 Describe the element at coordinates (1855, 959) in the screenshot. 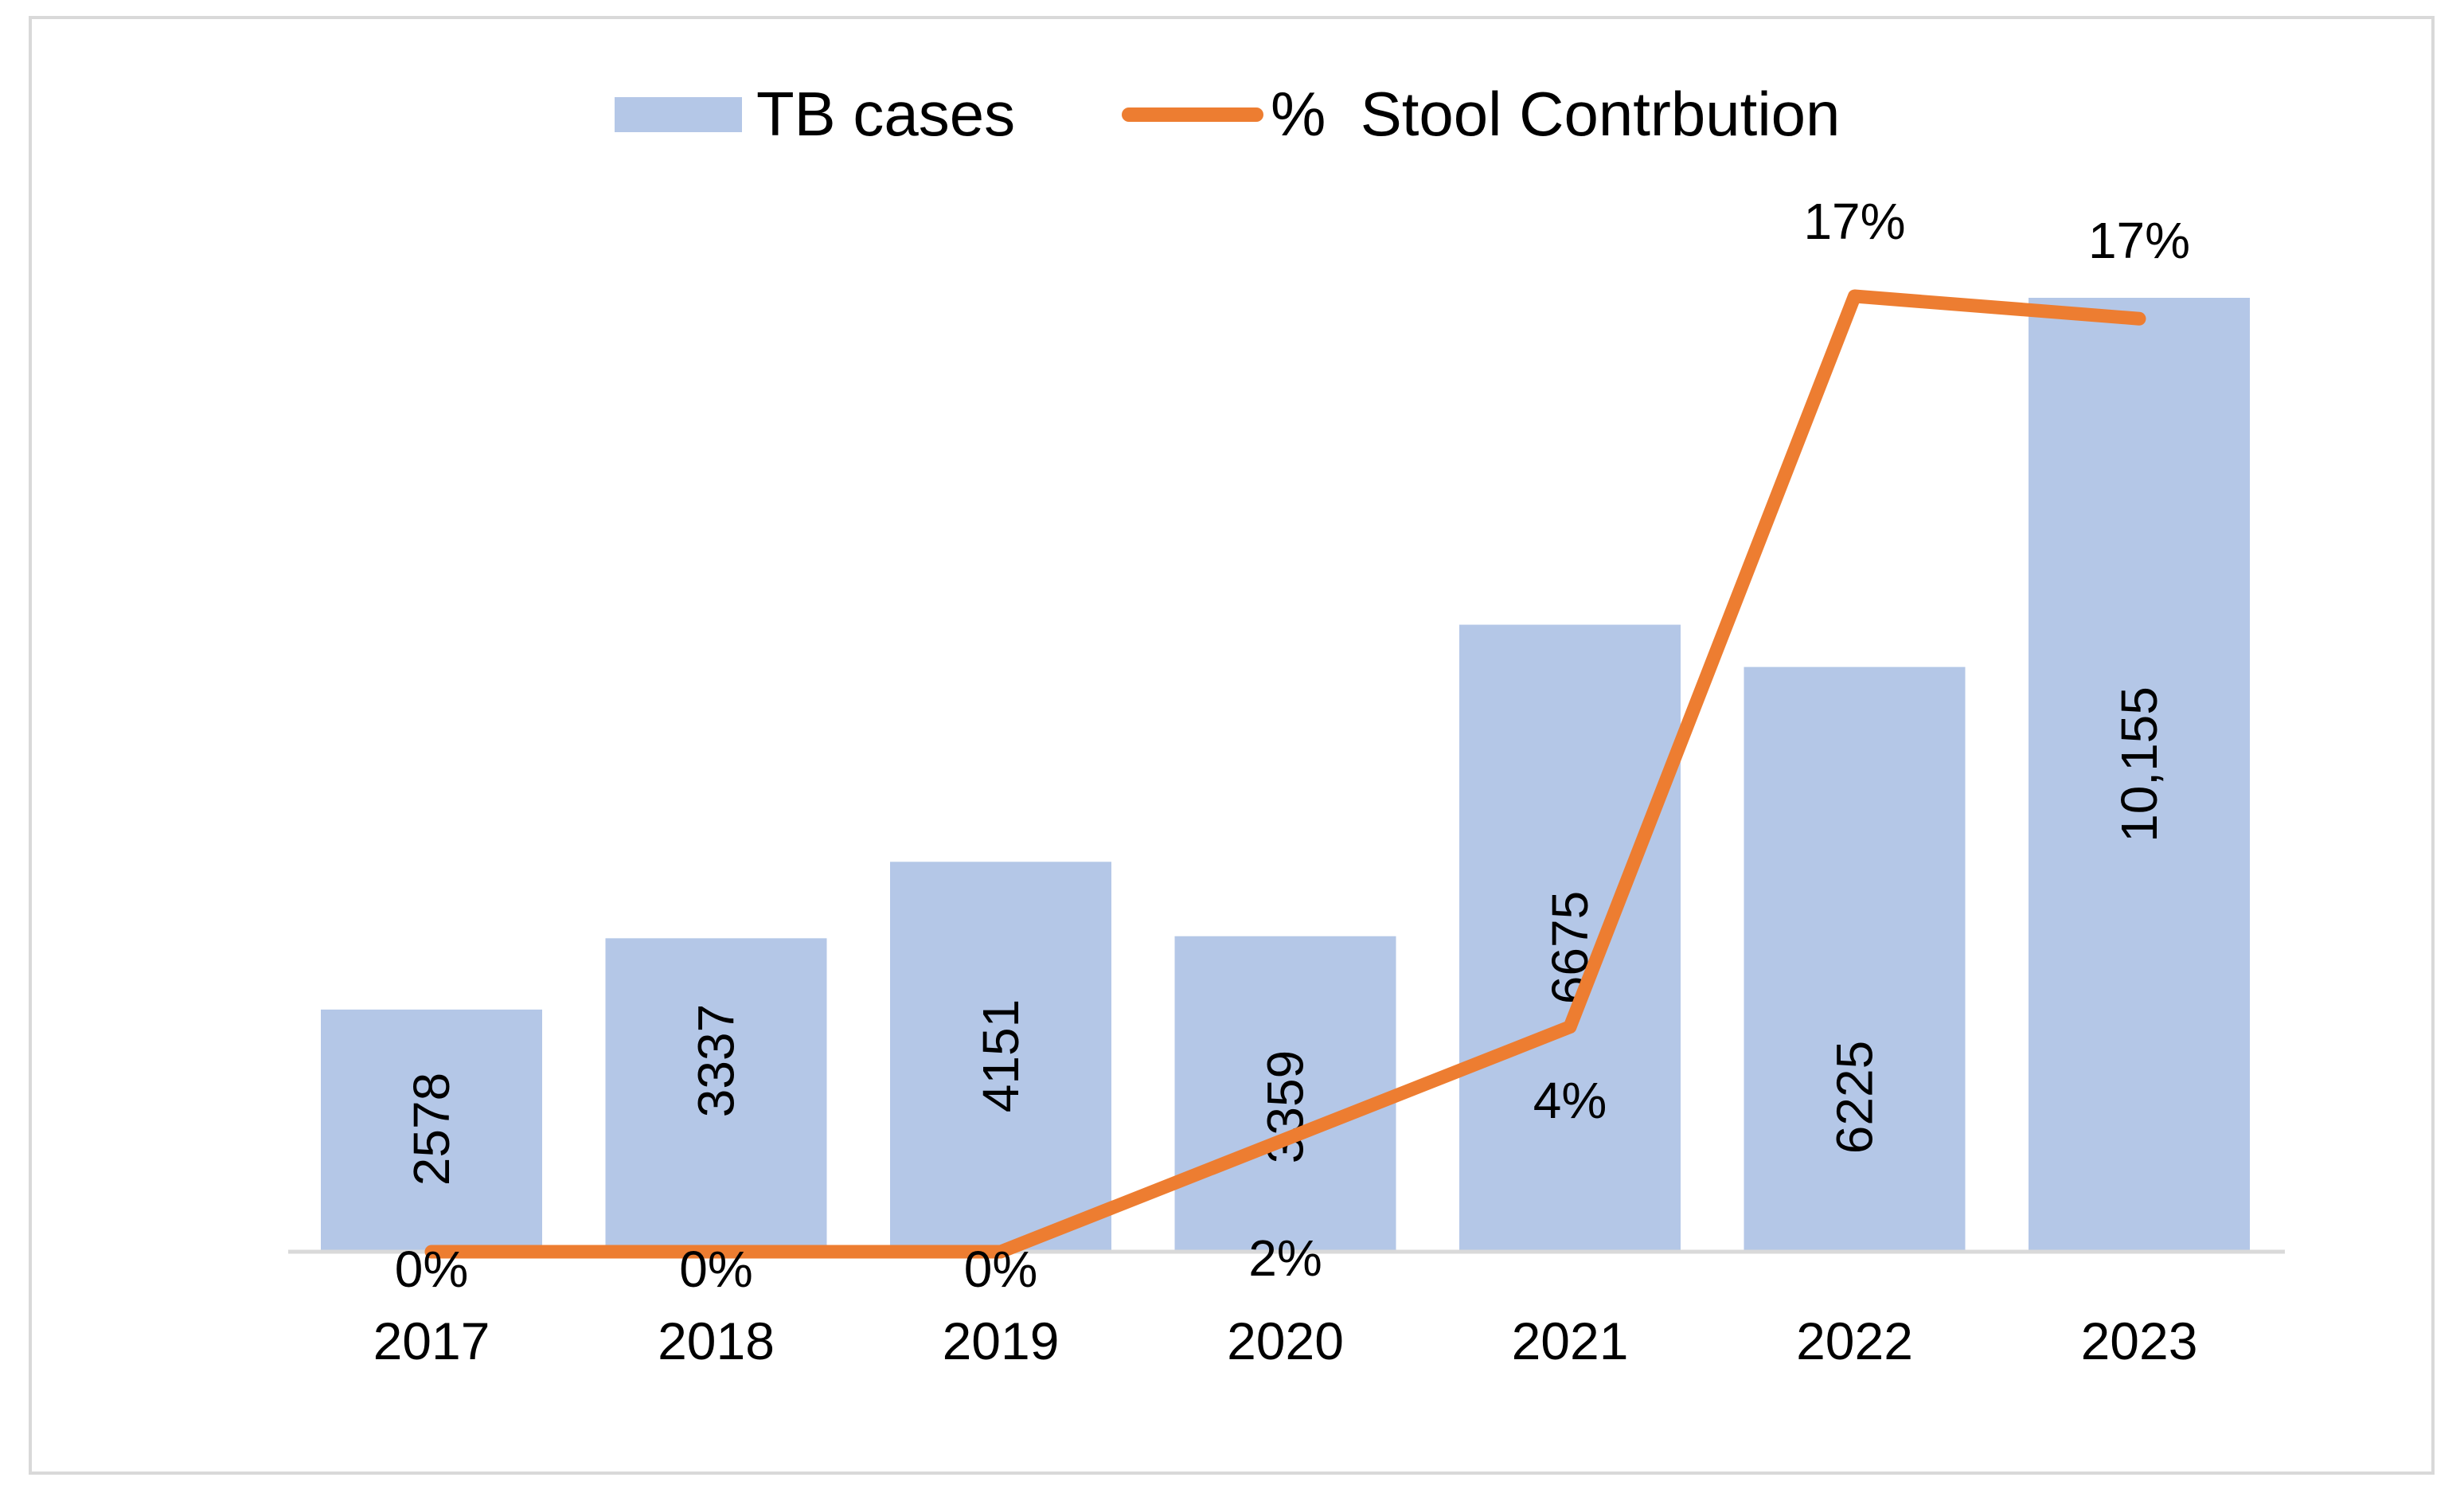

I see `bar-2022` at that location.